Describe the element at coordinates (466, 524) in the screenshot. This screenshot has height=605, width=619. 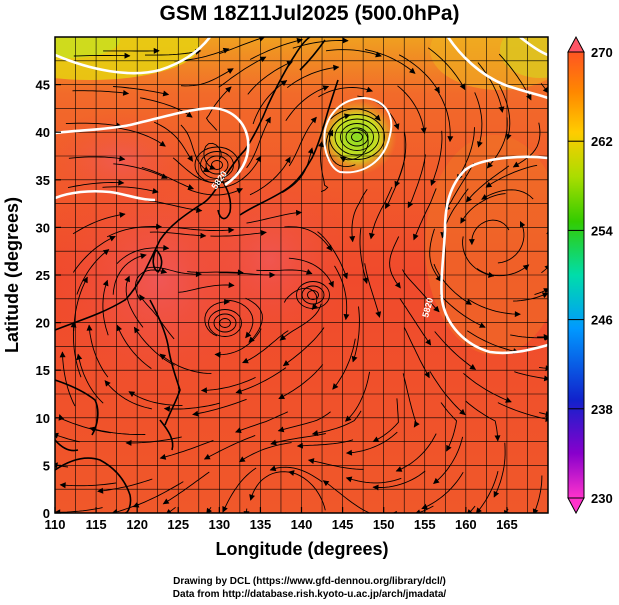
I see `x-tick-label: 160` at that location.